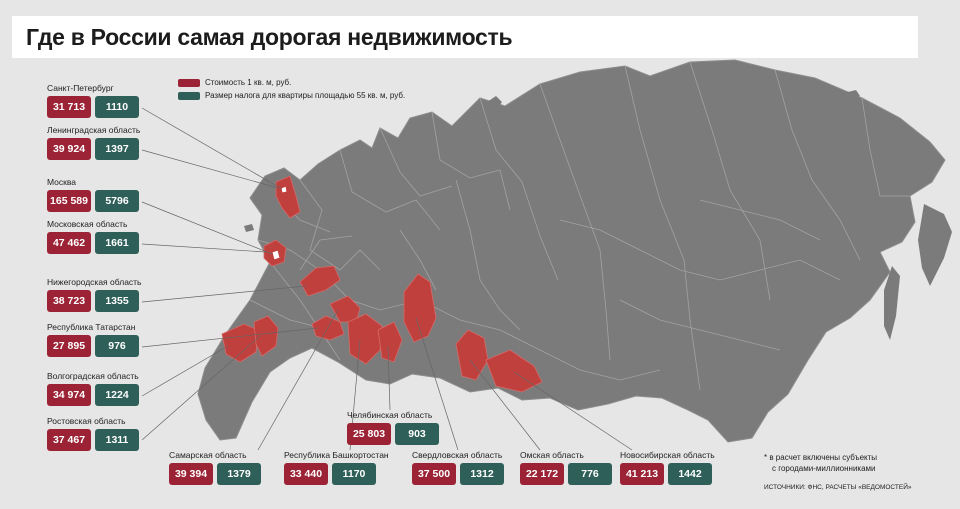  I want to click on region-name: Омская область, so click(552, 455).